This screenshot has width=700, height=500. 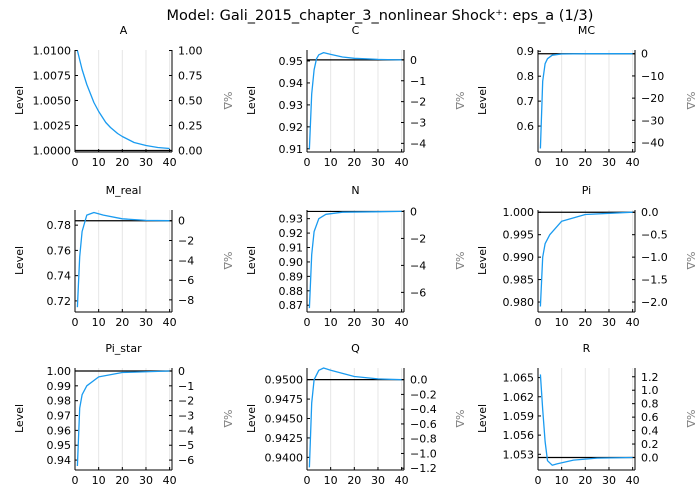 I want to click on y2-tick-label: 1.00, so click(x=190, y=51).